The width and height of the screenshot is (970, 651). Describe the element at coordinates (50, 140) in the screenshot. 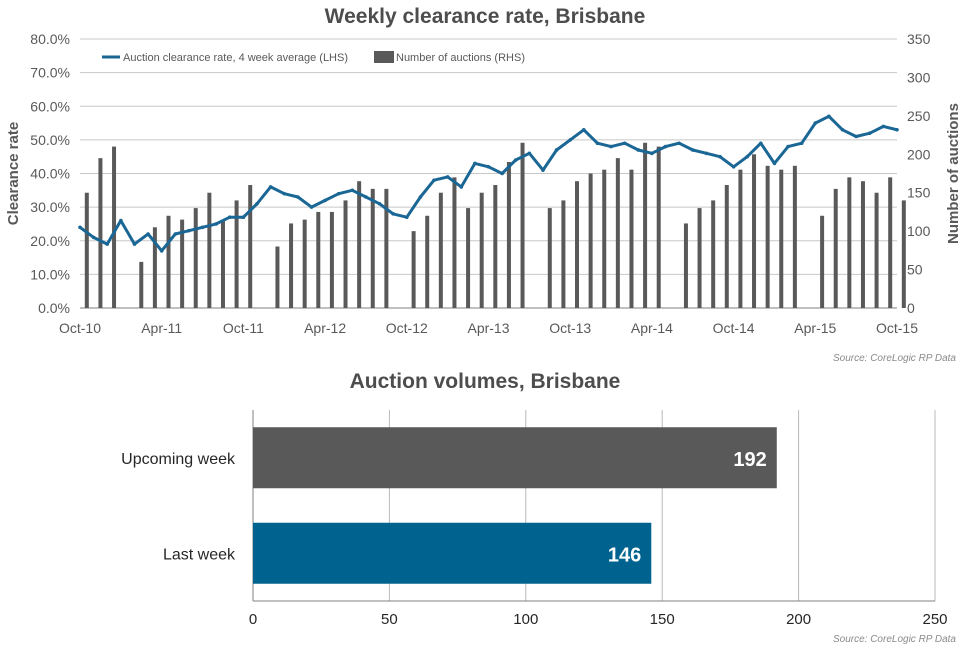

I see `y-left-tick-label: 50.0%` at that location.